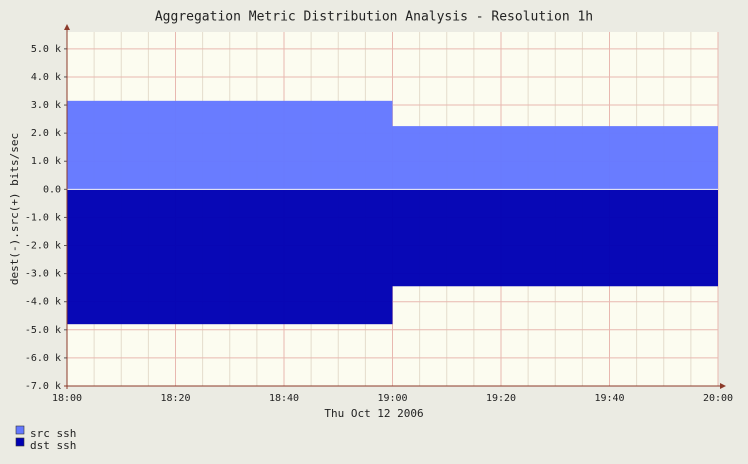 The width and height of the screenshot is (748, 464). Describe the element at coordinates (175, 398) in the screenshot. I see `x-tick-label: 18:20` at that location.